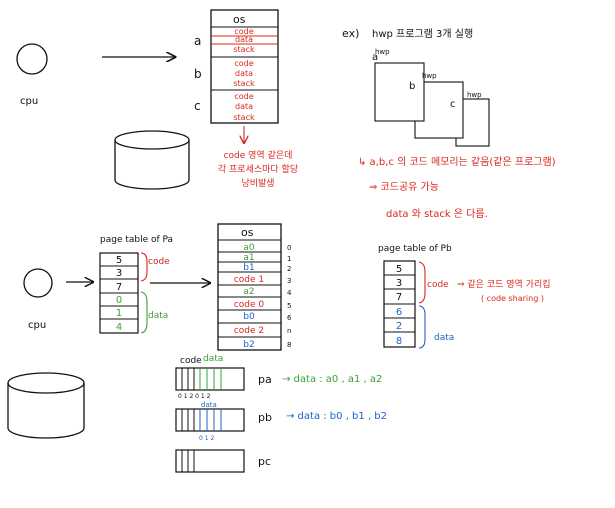 The image size is (615, 508). What do you see at coordinates (46, 405) in the screenshot?
I see `disk-bottom` at bounding box center [46, 405].